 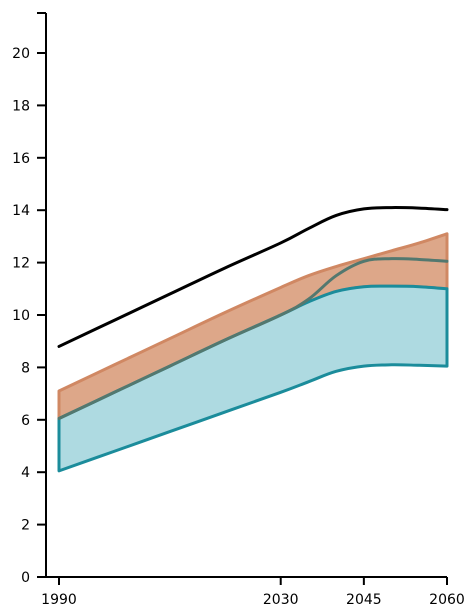 I want to click on y-tick-label: 14, so click(x=21, y=211).